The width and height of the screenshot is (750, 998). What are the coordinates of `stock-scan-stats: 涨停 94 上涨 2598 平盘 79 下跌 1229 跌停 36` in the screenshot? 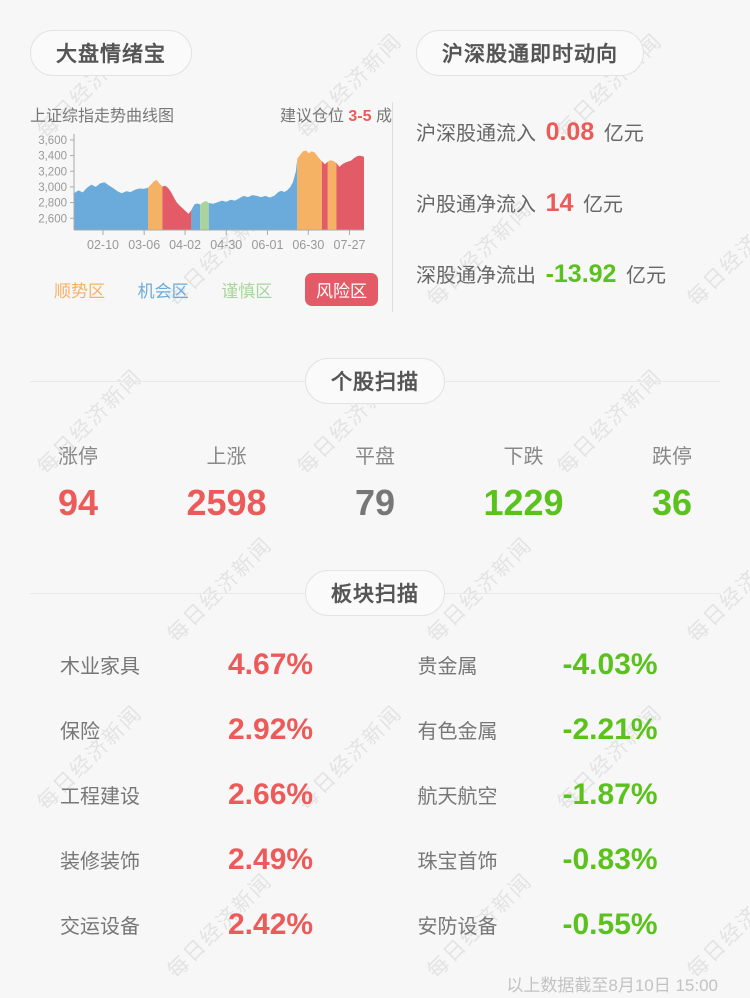 It's located at (375, 482).